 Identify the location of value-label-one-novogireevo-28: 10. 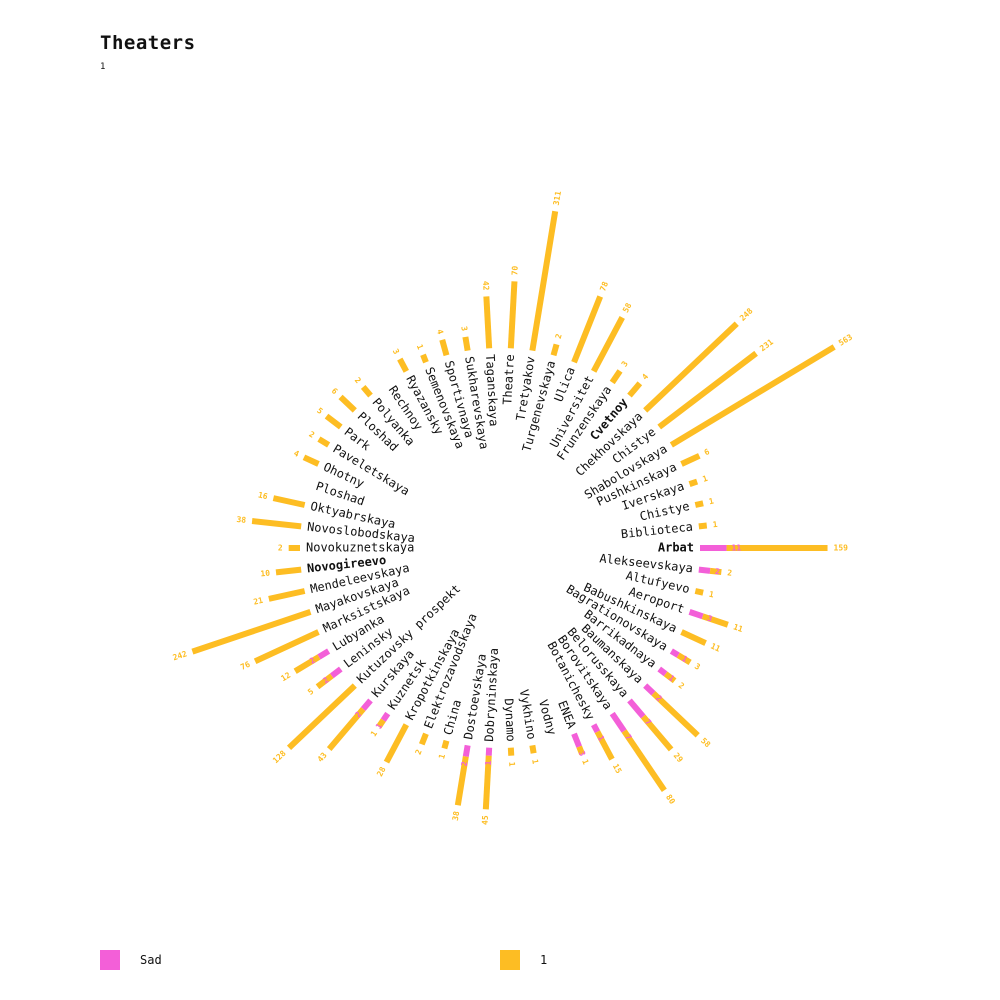
(265, 574).